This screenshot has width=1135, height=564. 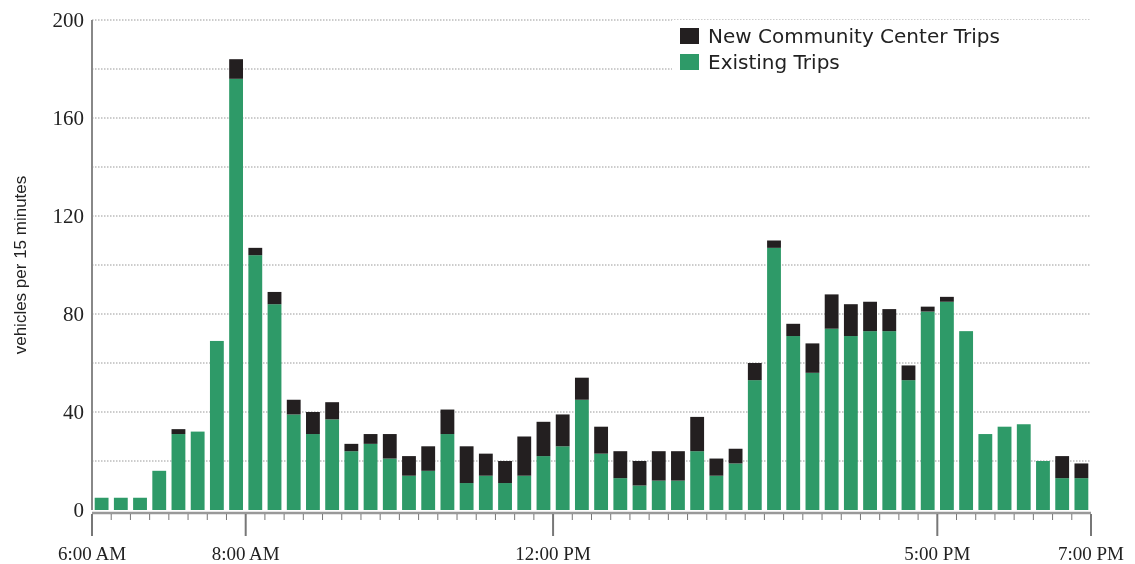 What do you see at coordinates (245, 553) in the screenshot?
I see `x-tick-label: 8:00 AM` at bounding box center [245, 553].